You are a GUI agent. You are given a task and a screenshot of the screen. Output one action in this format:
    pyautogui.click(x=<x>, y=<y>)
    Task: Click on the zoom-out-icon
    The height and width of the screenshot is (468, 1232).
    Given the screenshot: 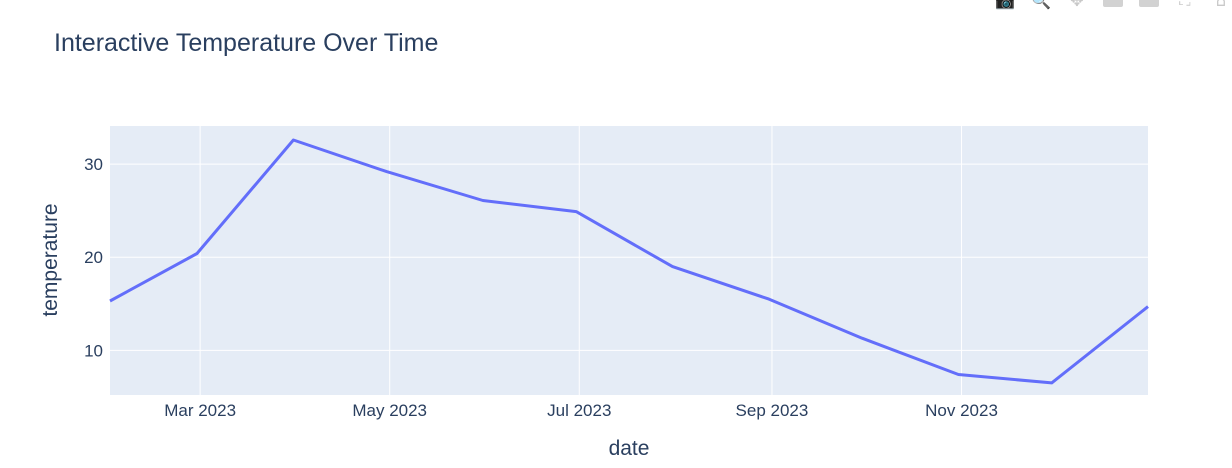 What is the action you would take?
    pyautogui.click(x=1149, y=4)
    